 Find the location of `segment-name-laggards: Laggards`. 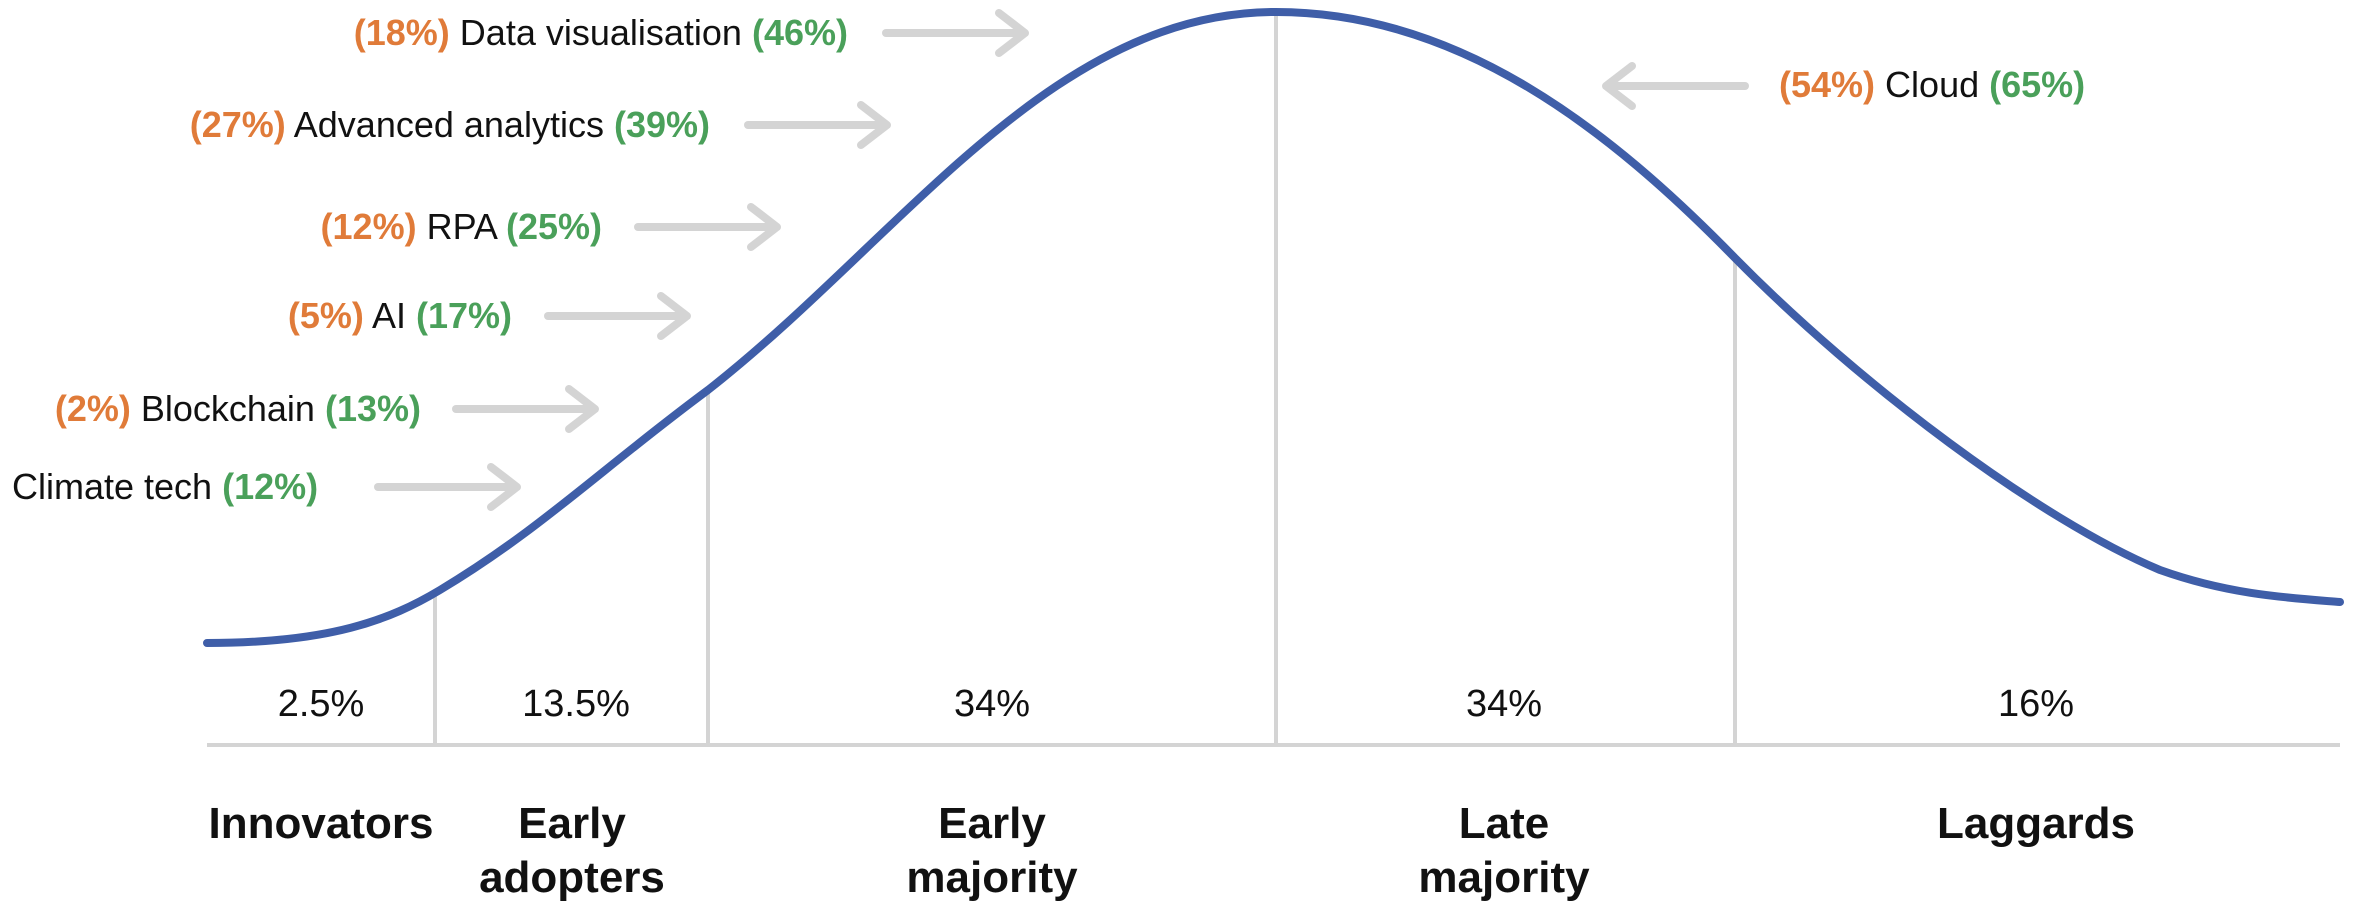

segment-name-laggards: Laggards is located at coordinates (2036, 823).